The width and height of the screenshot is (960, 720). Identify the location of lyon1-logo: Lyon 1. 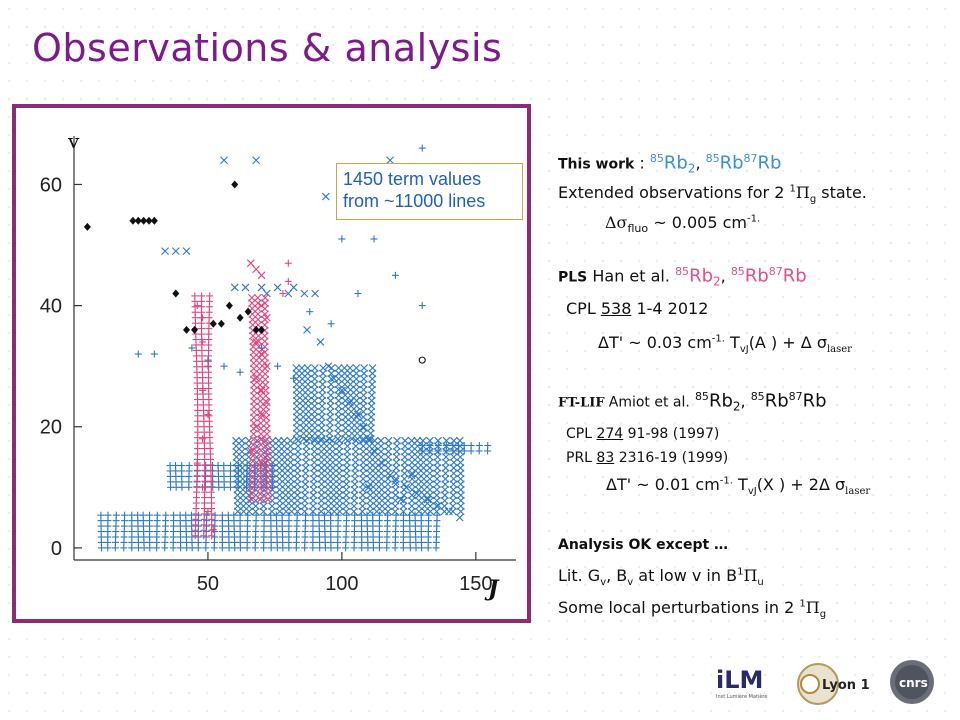
(833, 684).